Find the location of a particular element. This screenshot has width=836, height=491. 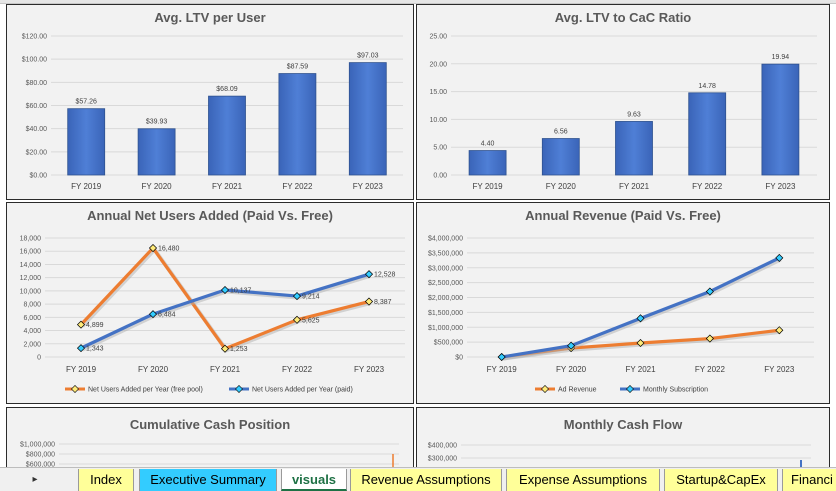

y-tick-label: 4,000 is located at coordinates (32, 331).